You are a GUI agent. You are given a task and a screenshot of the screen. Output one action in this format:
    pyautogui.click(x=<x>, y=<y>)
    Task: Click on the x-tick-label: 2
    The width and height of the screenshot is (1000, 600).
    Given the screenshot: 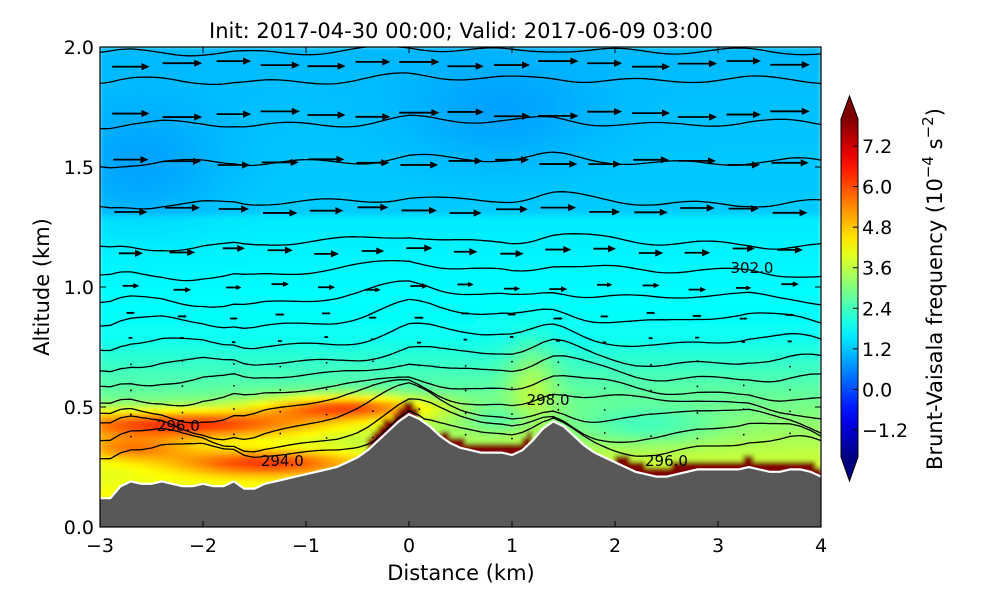 What is the action you would take?
    pyautogui.click(x=615, y=546)
    